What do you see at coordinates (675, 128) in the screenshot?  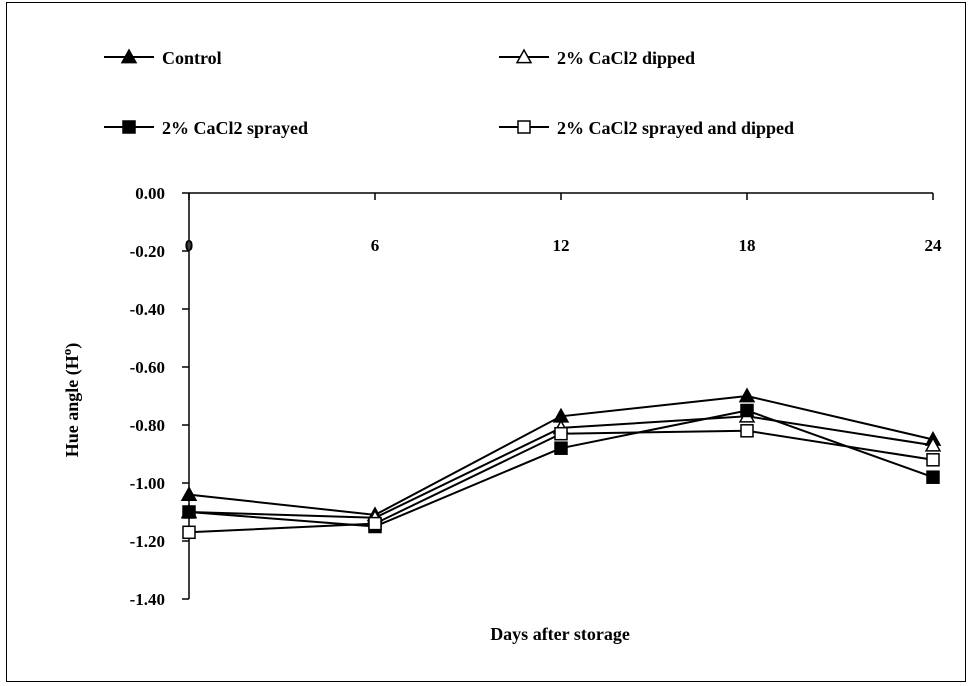 I see `legend-label: 2% CaCl2 sprayed and dipped` at bounding box center [675, 128].